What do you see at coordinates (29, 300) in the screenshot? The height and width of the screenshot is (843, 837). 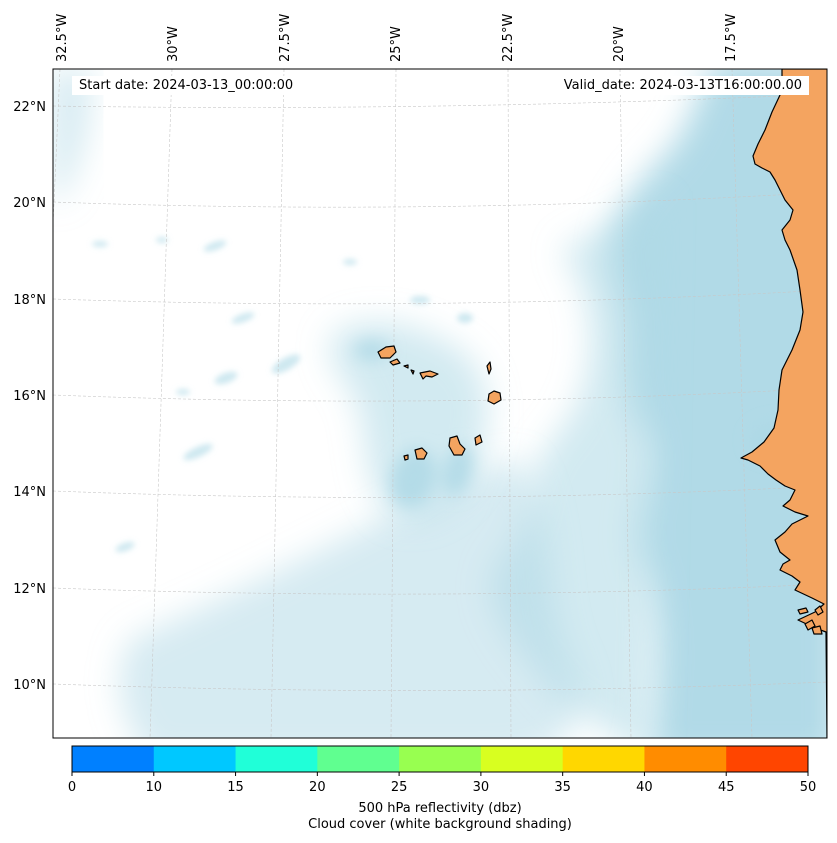 I see `lat-label: 18°N` at bounding box center [29, 300].